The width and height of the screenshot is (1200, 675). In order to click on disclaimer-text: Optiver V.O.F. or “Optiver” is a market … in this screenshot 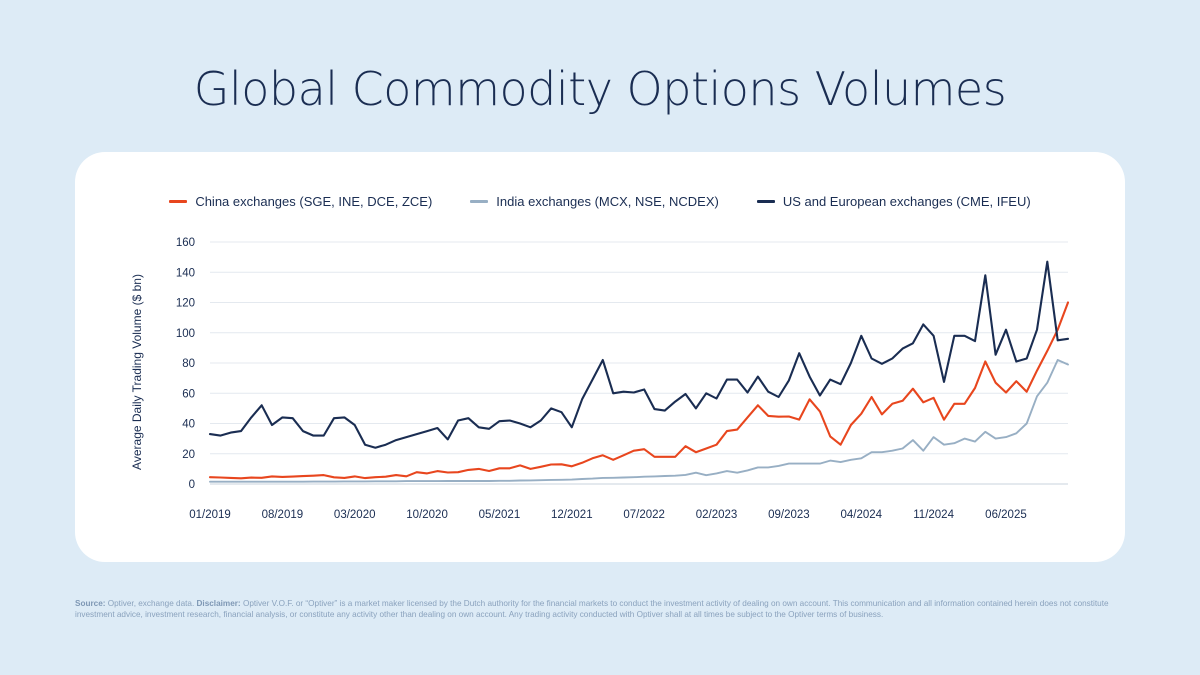, I will do `click(592, 609)`.